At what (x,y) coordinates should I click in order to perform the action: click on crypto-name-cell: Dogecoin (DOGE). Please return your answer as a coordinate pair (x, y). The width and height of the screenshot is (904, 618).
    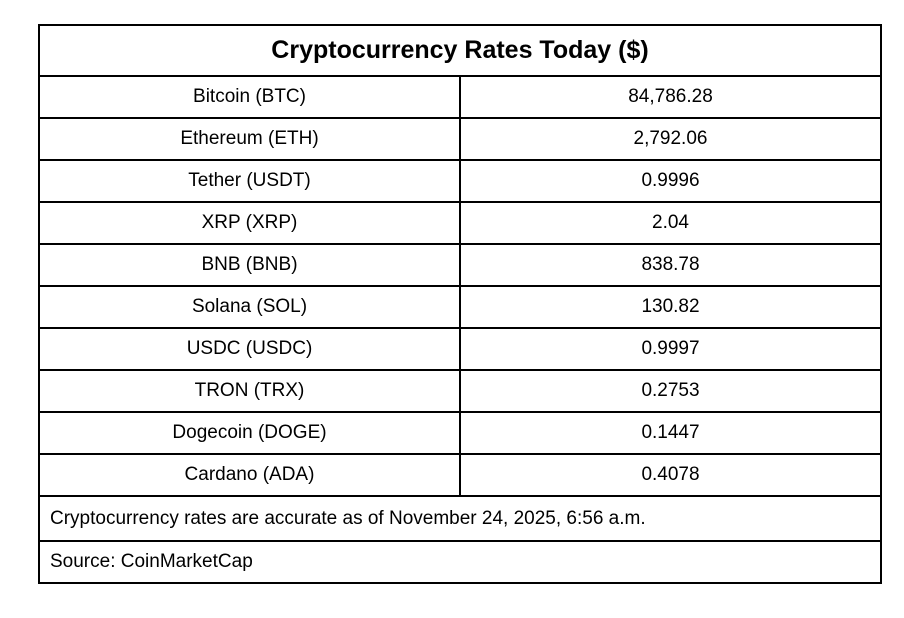
    Looking at the image, I should click on (249, 433).